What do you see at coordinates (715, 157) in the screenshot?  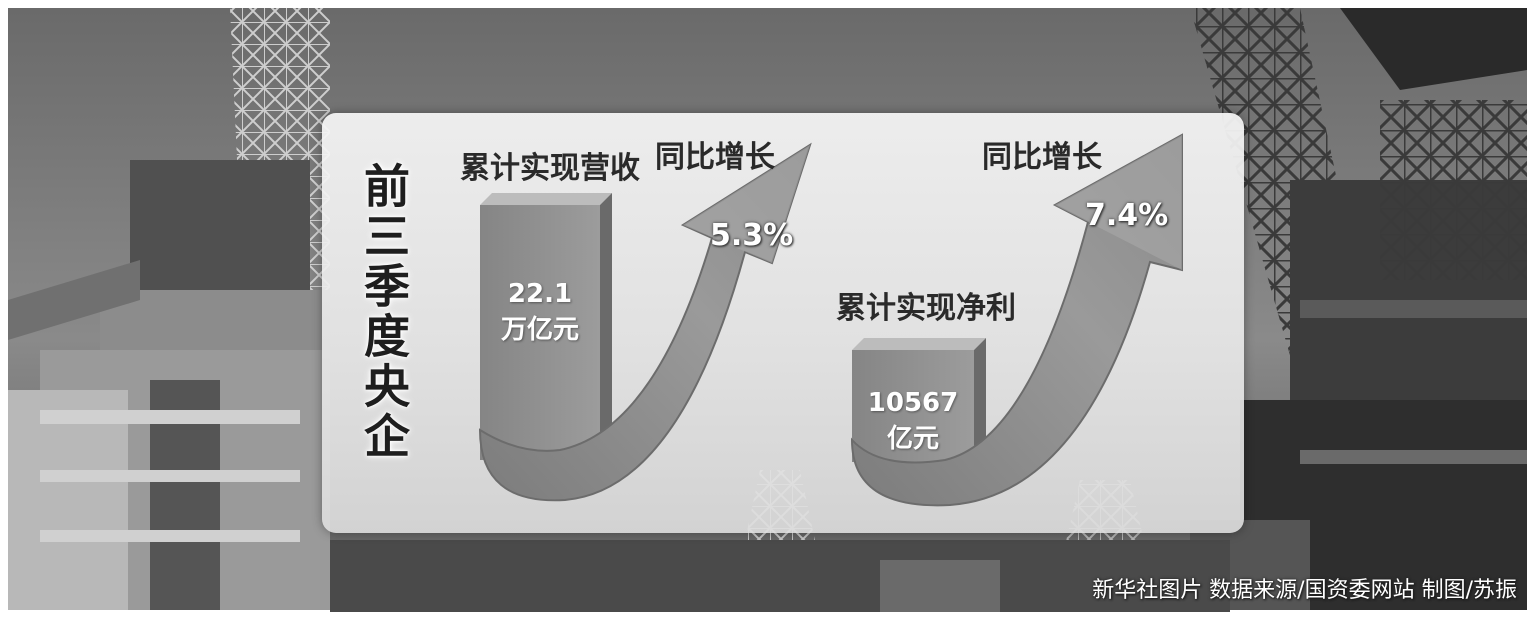 I see `revenue-growth-label: 同比增长` at bounding box center [715, 157].